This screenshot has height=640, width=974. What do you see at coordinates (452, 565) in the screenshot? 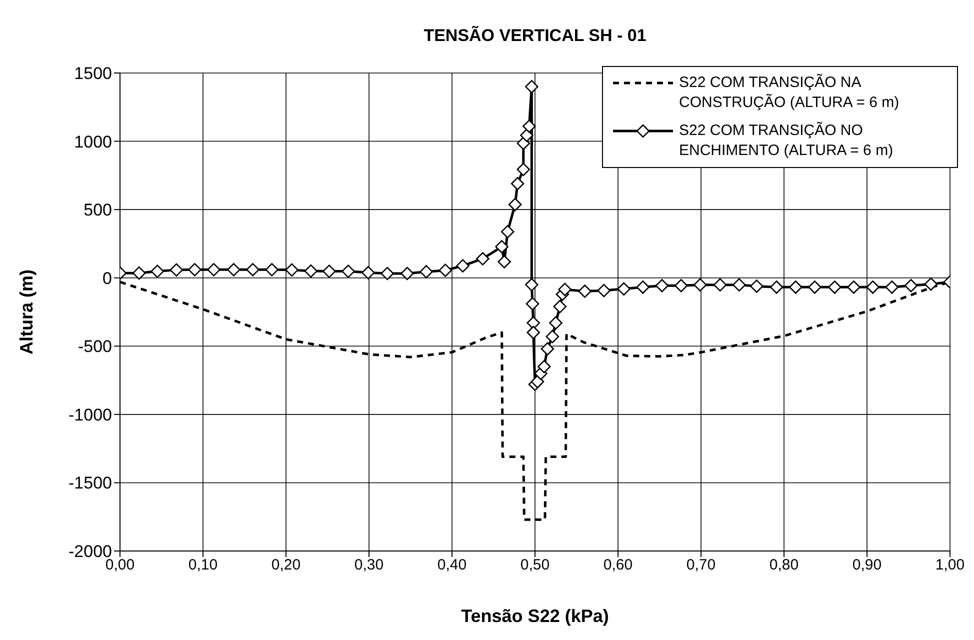
I see `x-tick-label: 0,40` at bounding box center [452, 565].